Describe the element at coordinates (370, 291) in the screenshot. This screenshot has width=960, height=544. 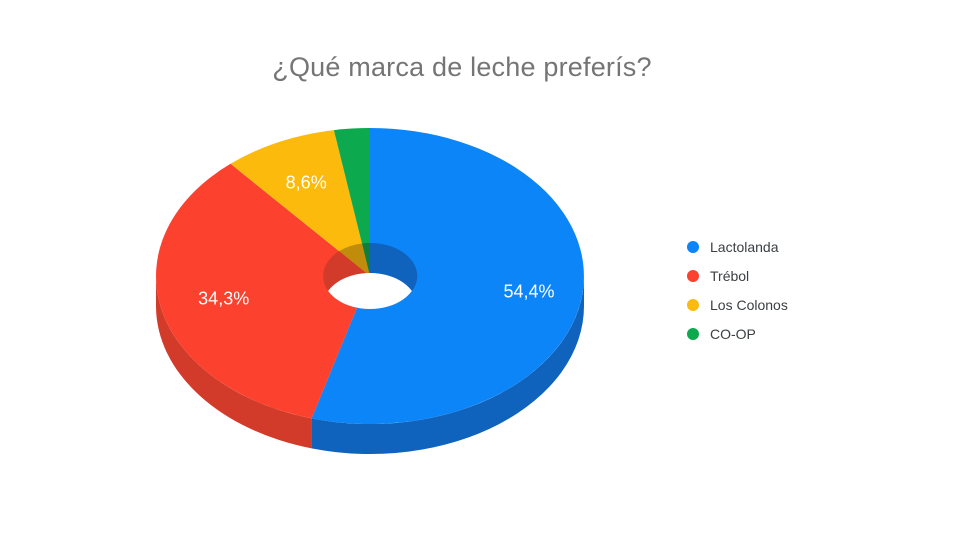
I see `donut-hole` at that location.